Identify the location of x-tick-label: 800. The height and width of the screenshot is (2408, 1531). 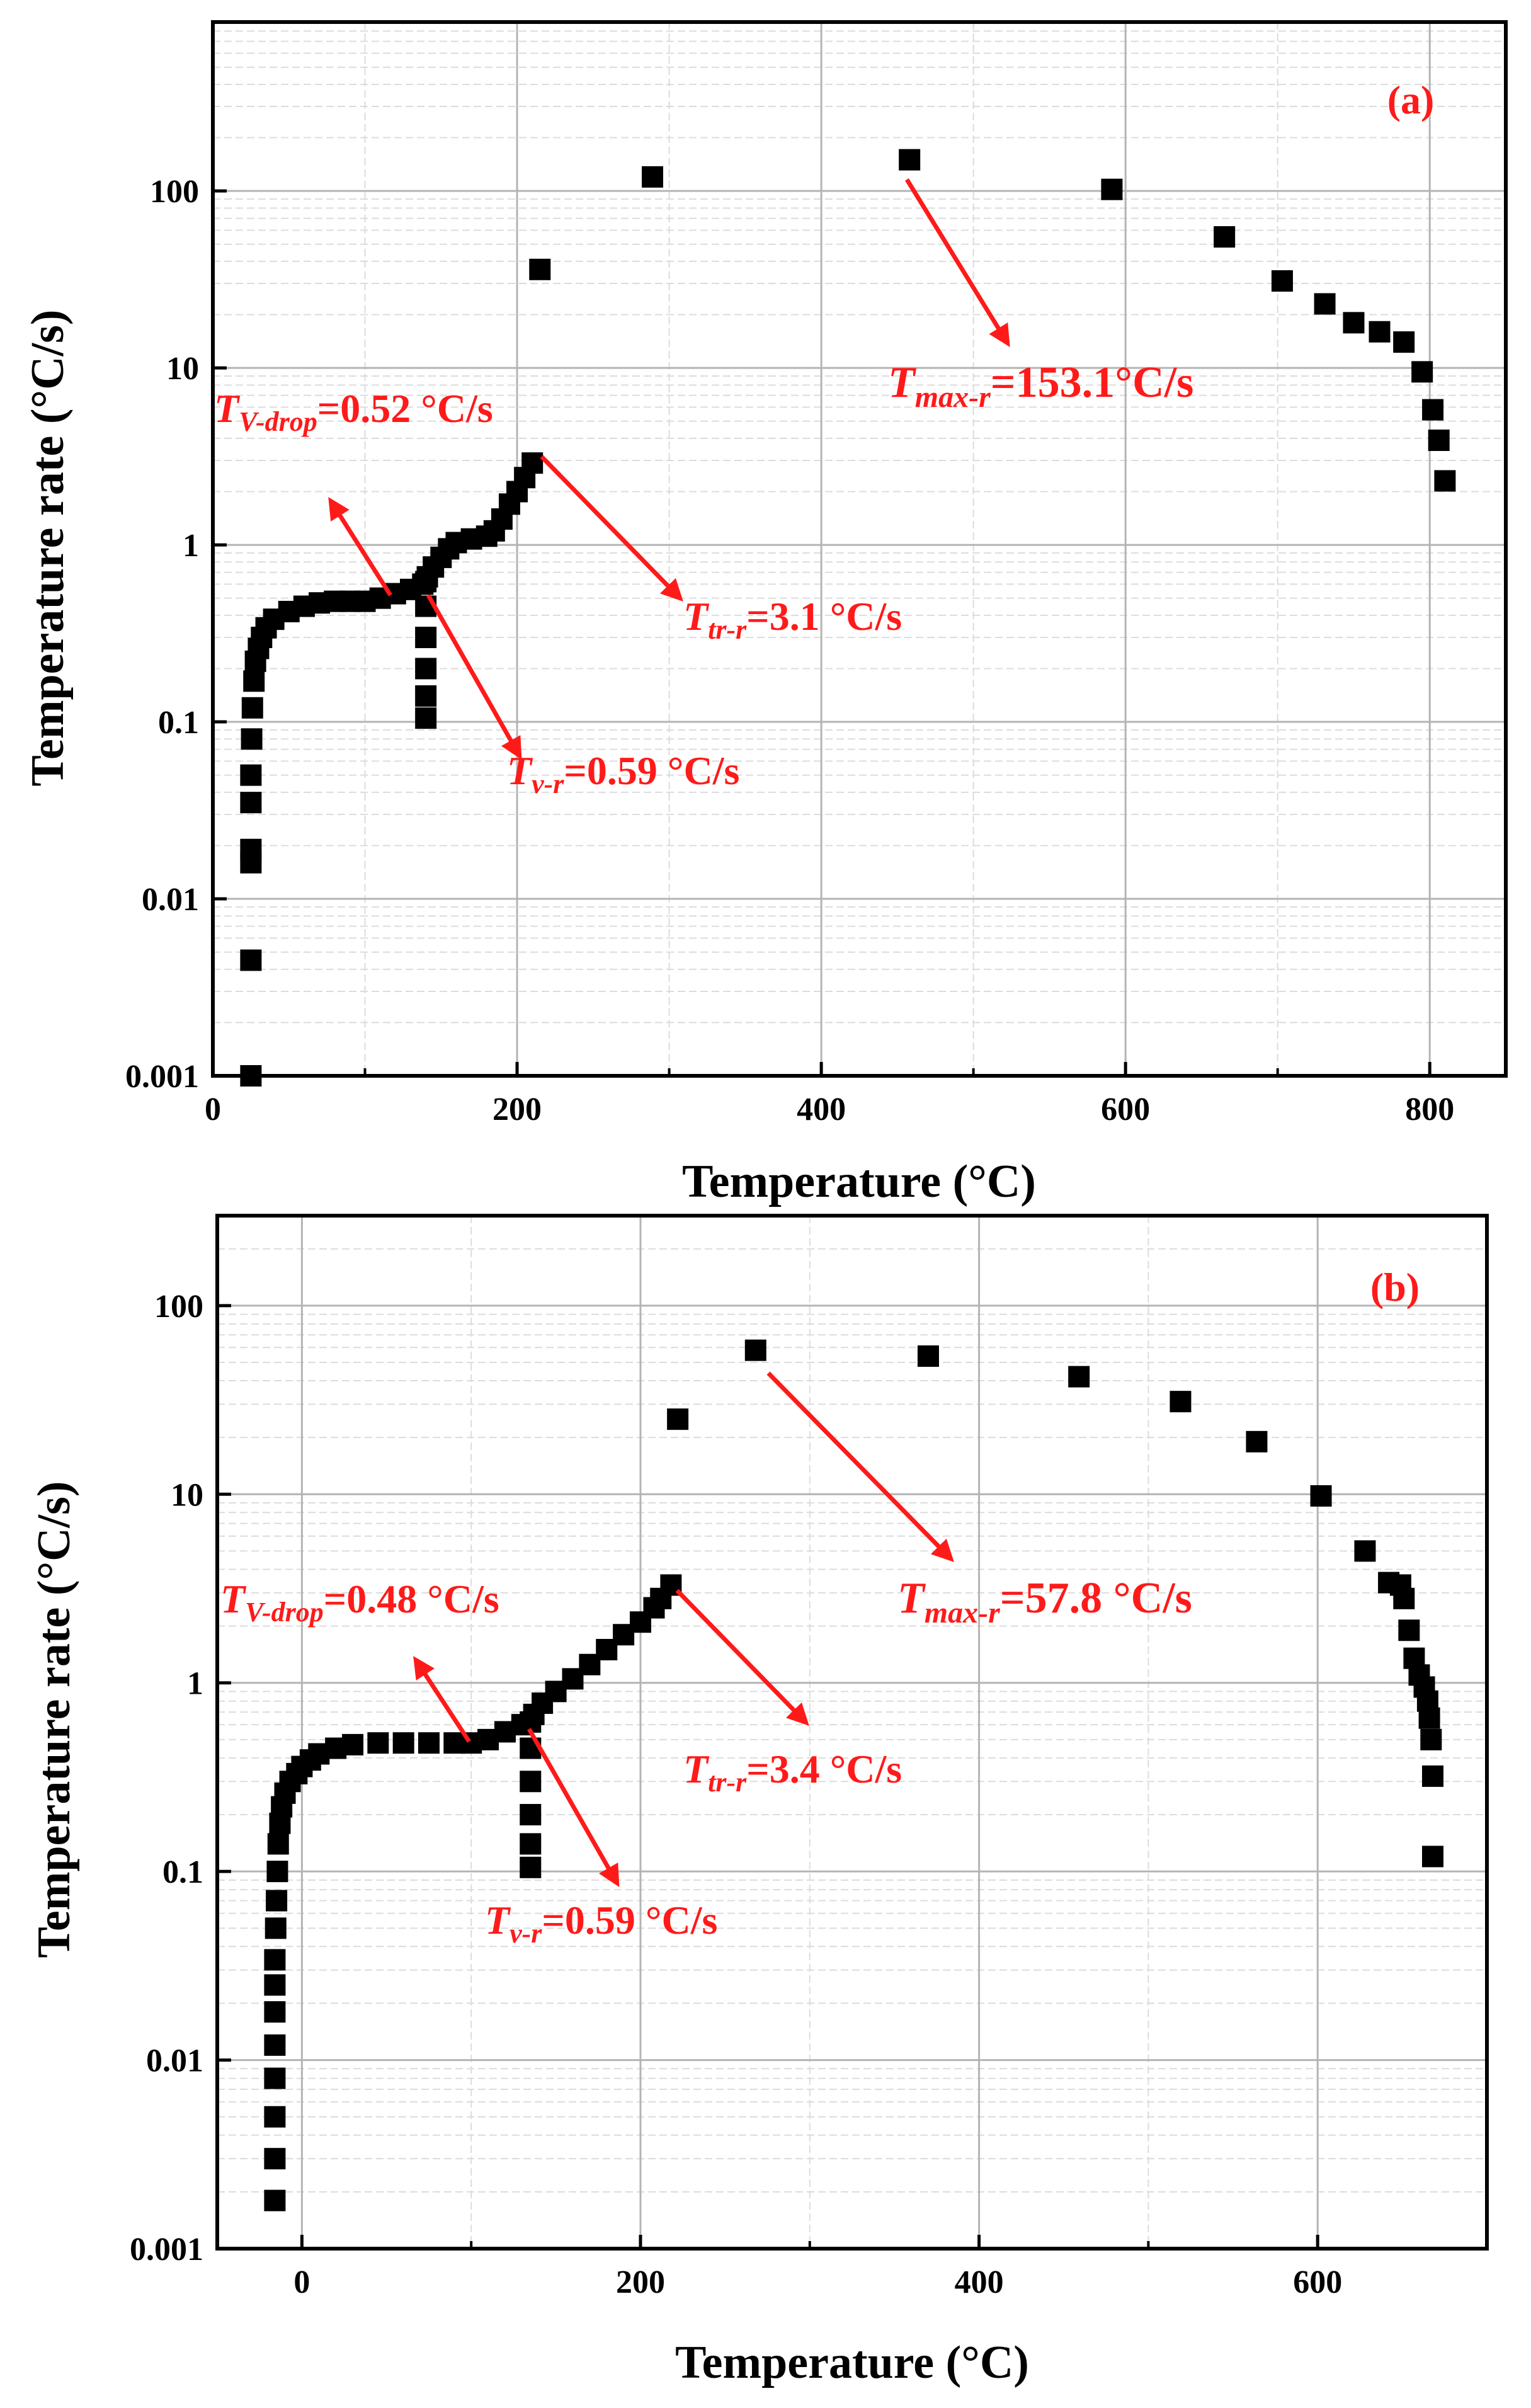
(1429, 1109).